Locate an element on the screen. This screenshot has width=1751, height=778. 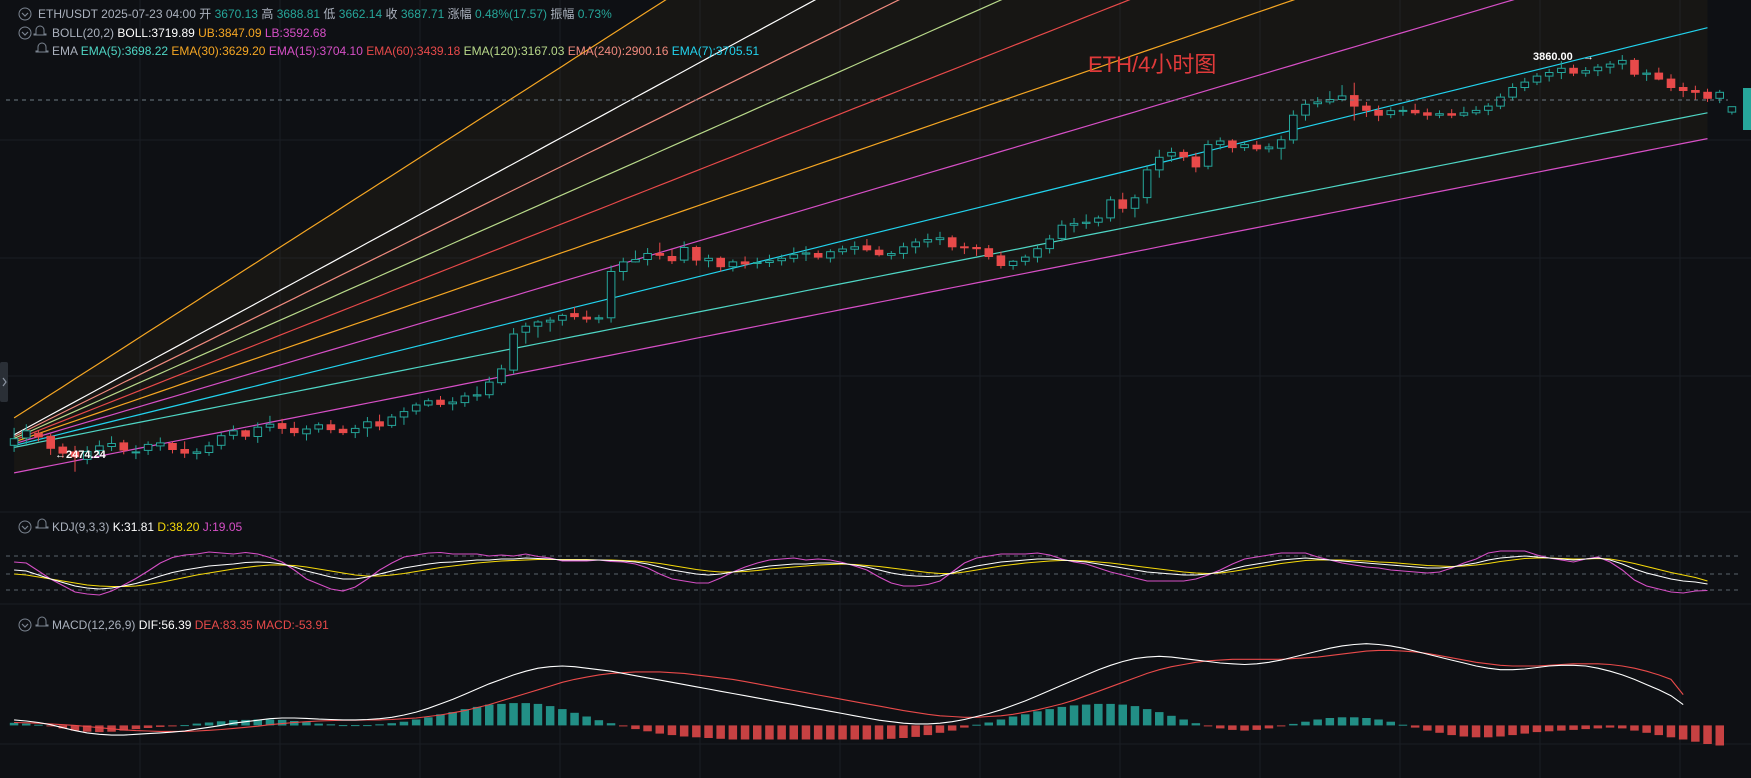
left-collapse-handle is located at coordinates (4, 382).